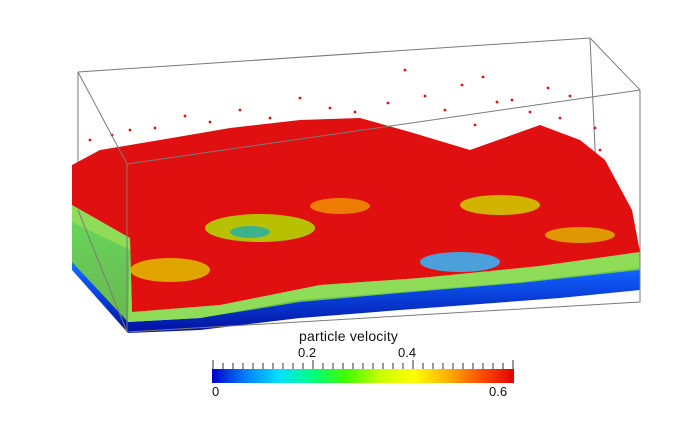  I want to click on colorbar-label-min: 0, so click(216, 391).